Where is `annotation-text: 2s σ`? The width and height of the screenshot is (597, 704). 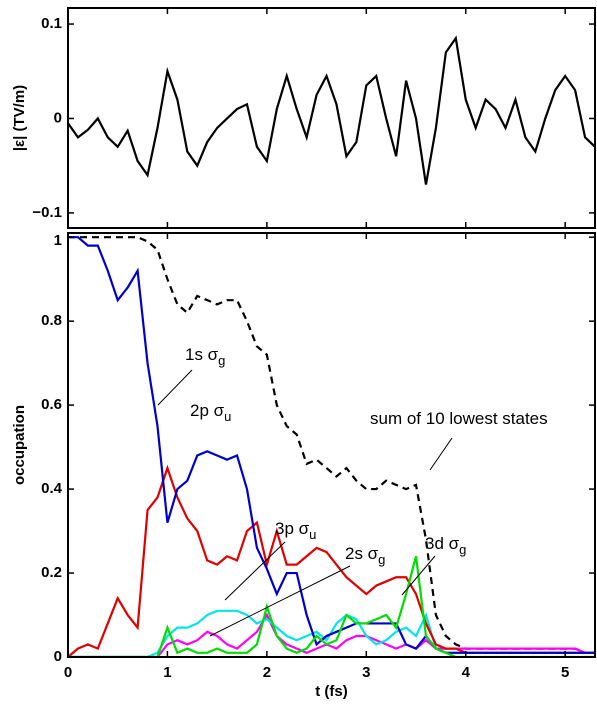 annotation-text: 2s σ is located at coordinates (362, 553).